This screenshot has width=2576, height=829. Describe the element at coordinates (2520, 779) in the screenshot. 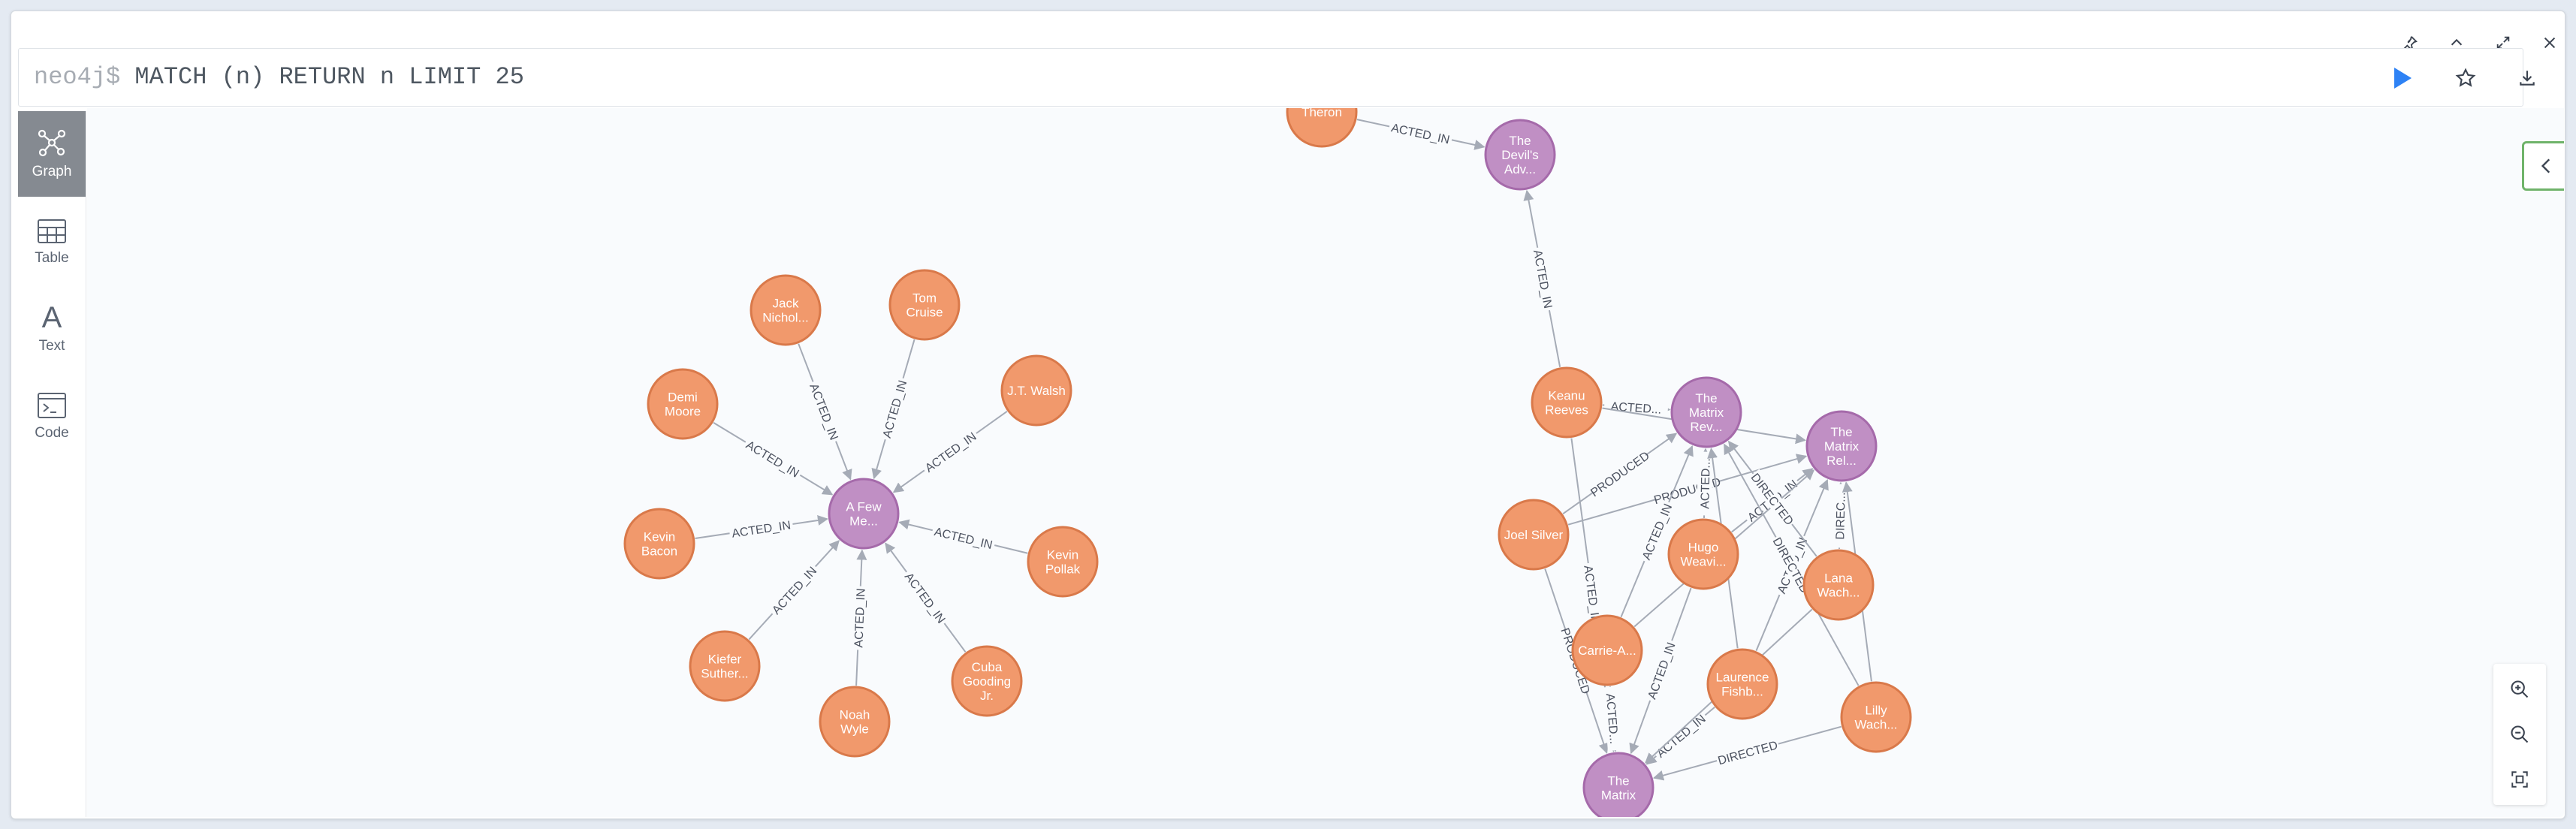

I see `fit-to-screen-button` at that location.